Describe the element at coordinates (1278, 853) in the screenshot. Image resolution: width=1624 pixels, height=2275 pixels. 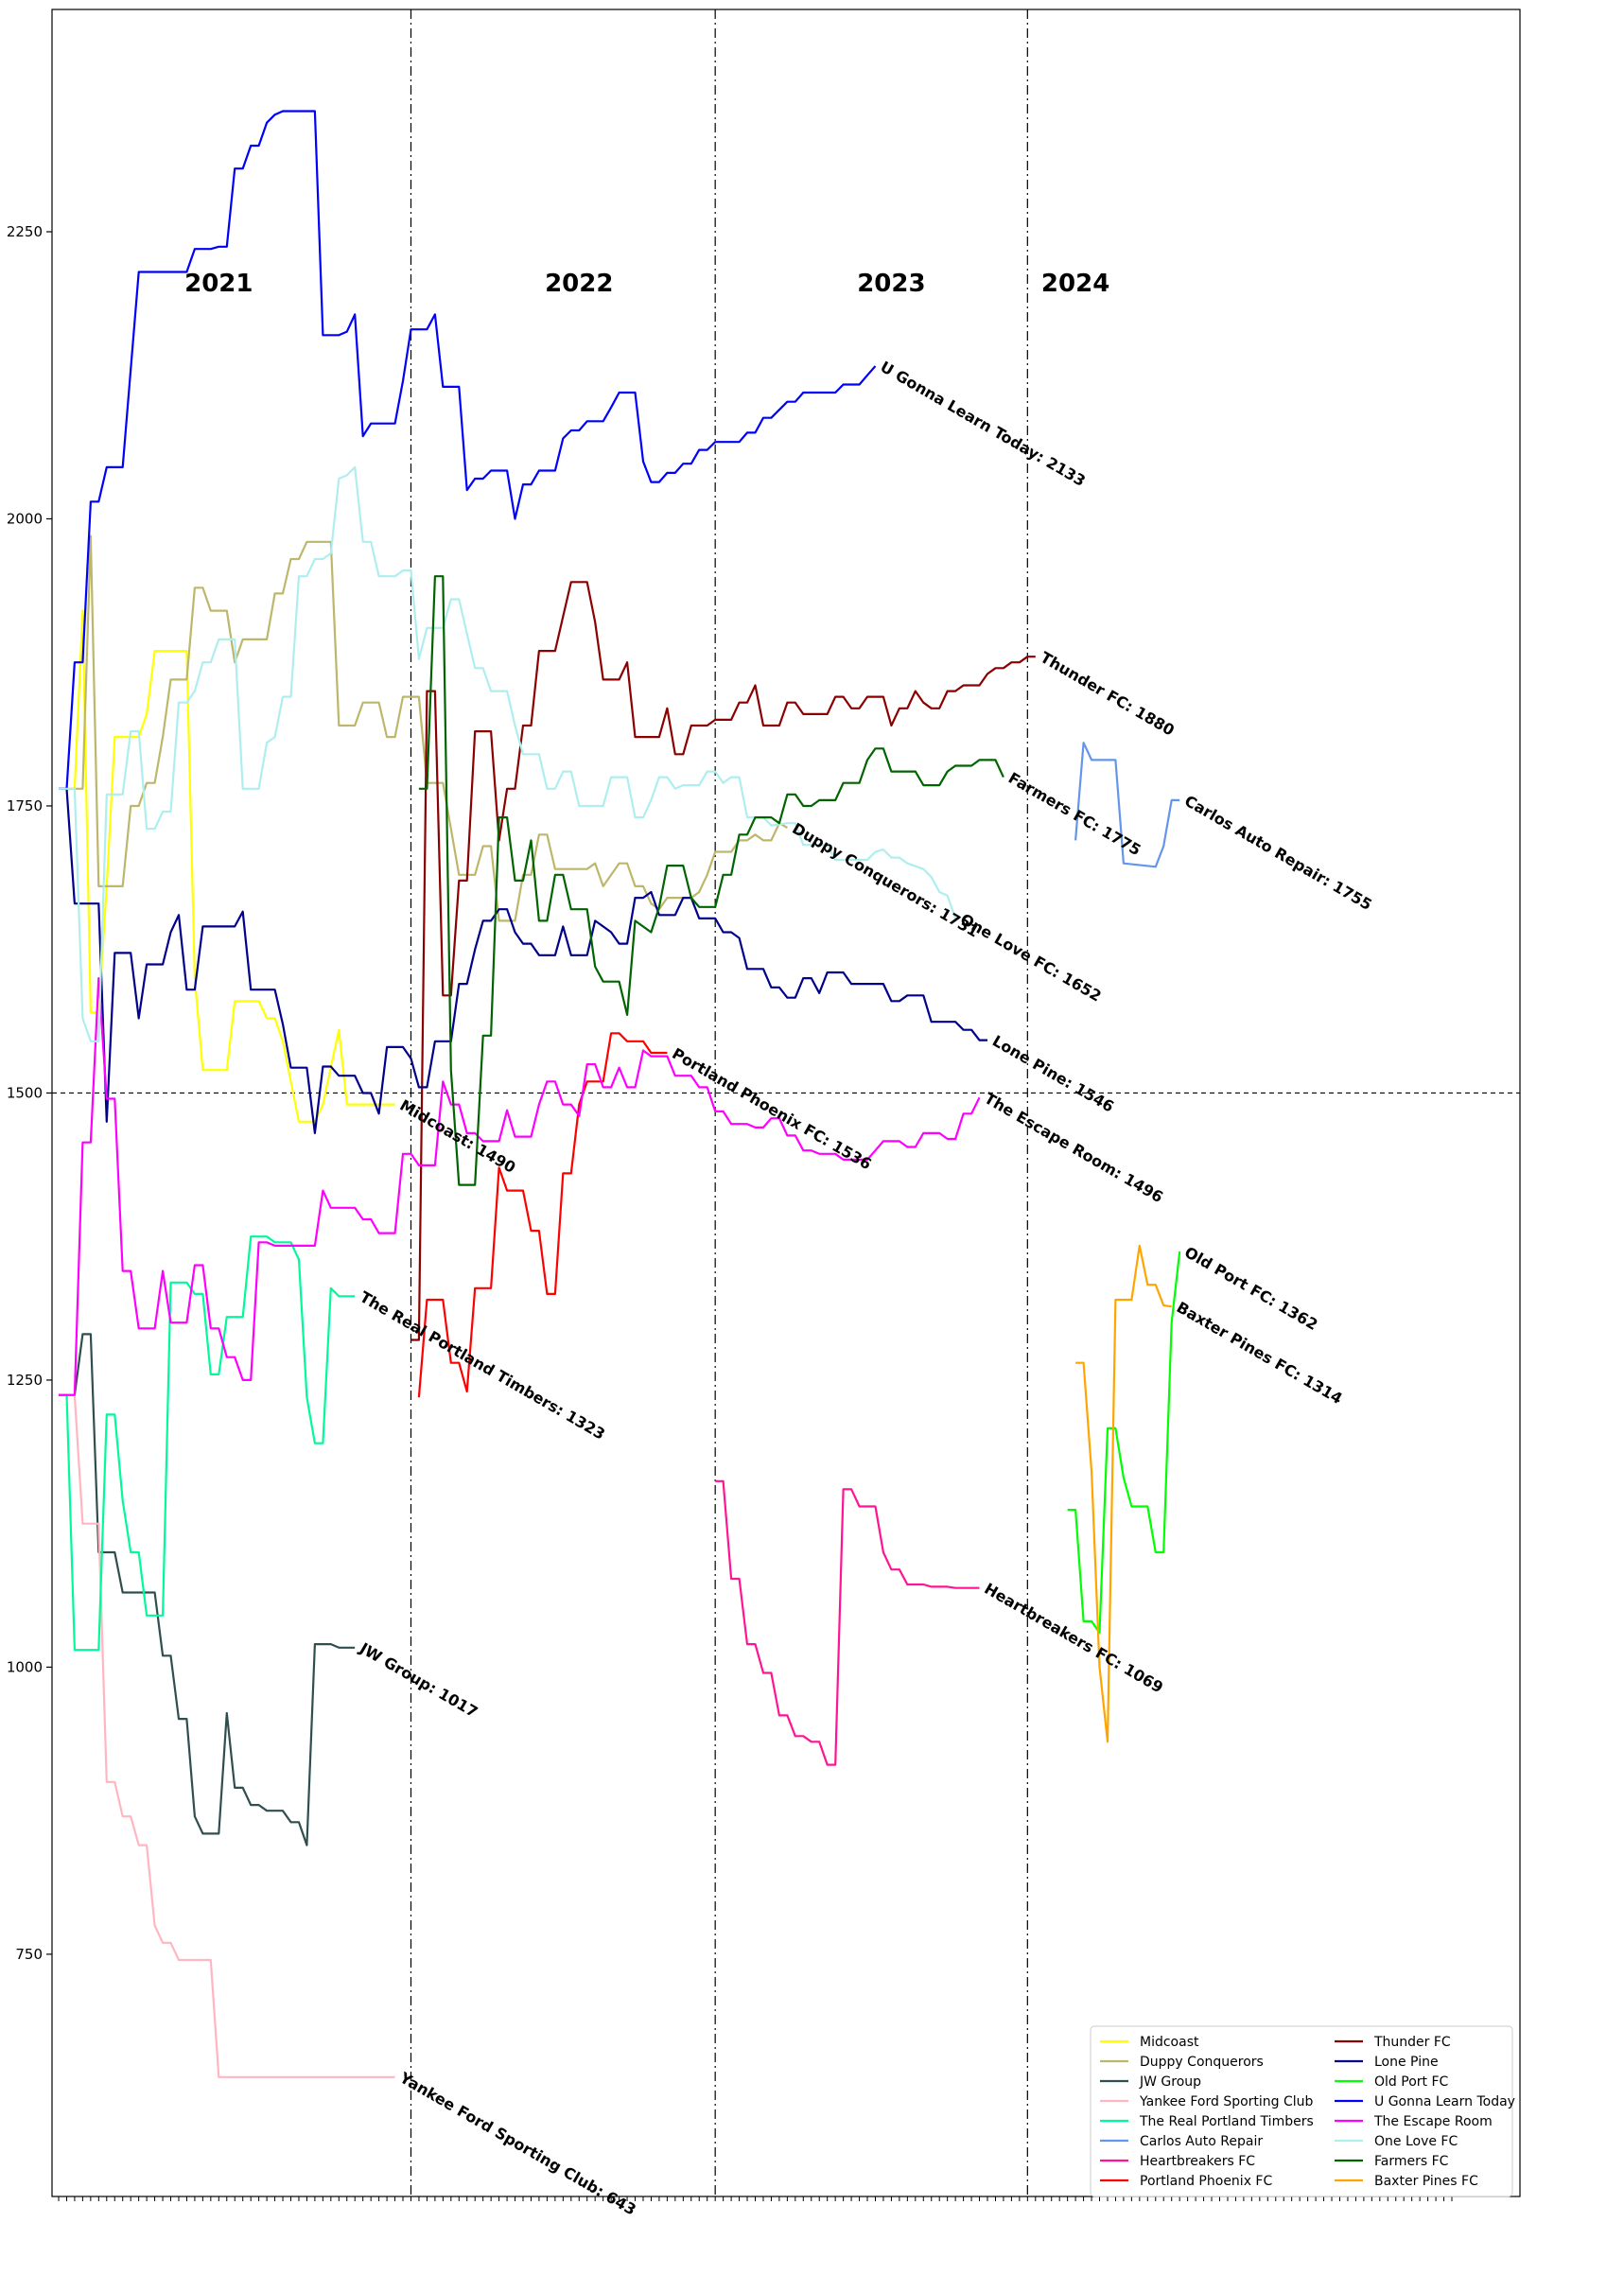
I see `series-end-label: Carlos Auto Repair: 1755` at that location.